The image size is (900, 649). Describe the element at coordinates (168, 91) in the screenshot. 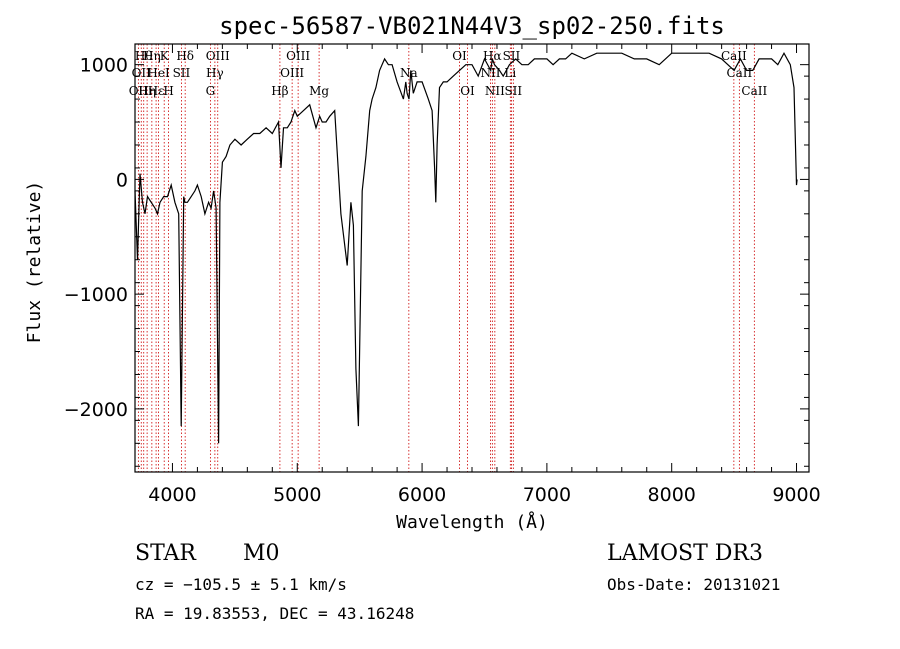

I see `line-label-8: H` at that location.